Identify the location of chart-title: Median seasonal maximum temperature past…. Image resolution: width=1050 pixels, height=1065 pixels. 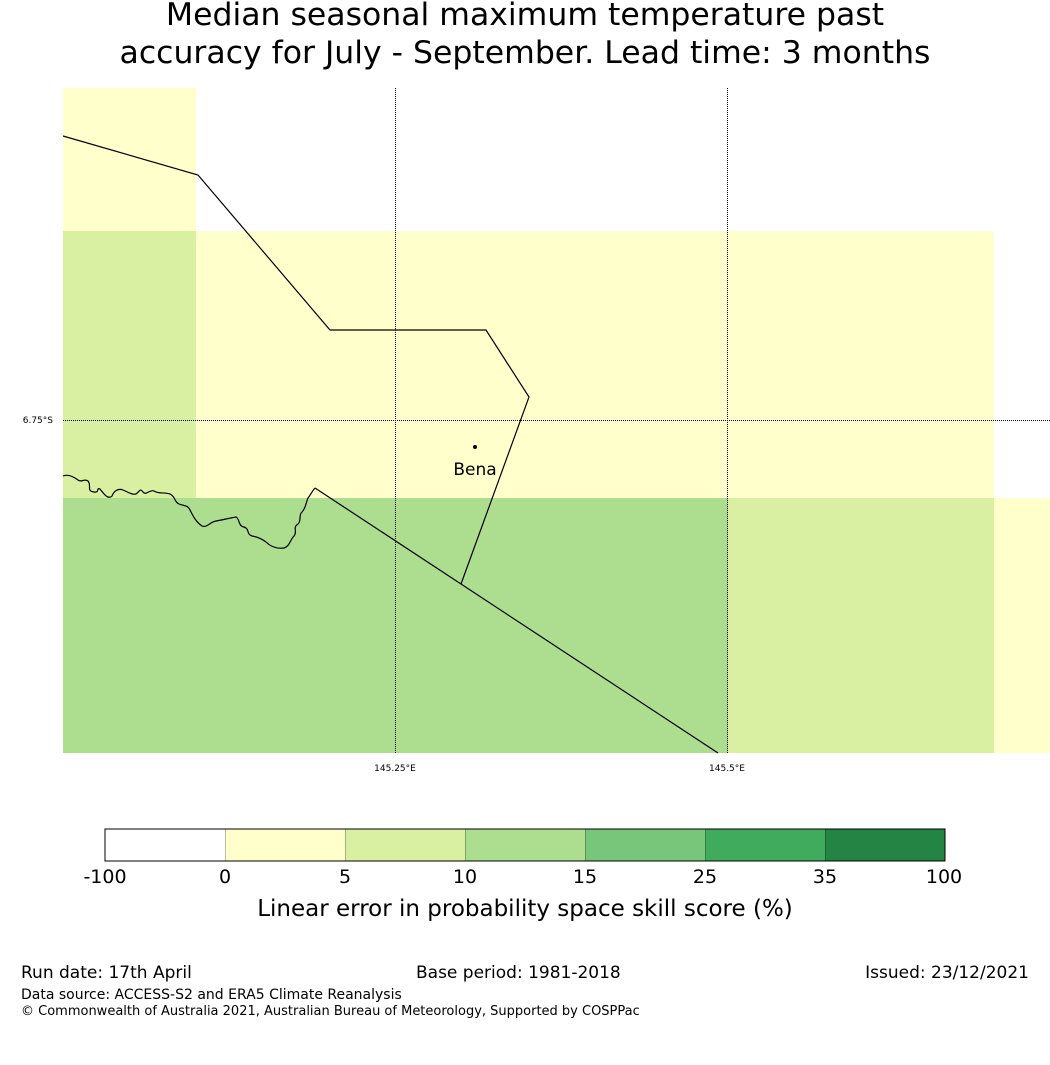
(525, 36).